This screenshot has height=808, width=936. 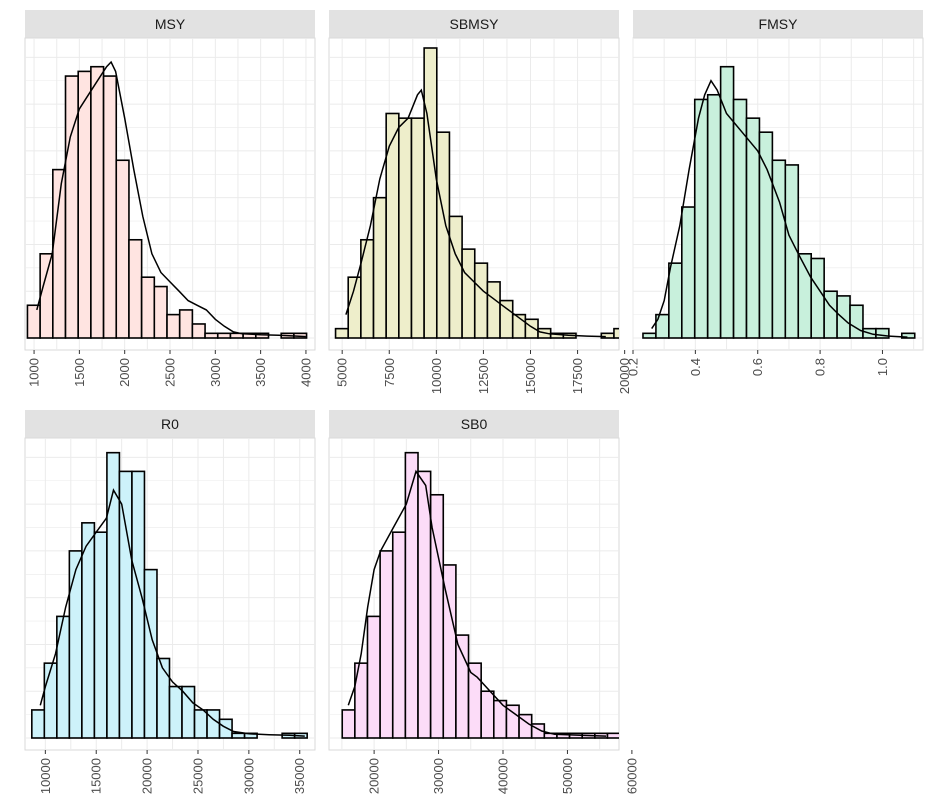 What do you see at coordinates (503, 776) in the screenshot?
I see `x-axis-tick-label: 40000` at bounding box center [503, 776].